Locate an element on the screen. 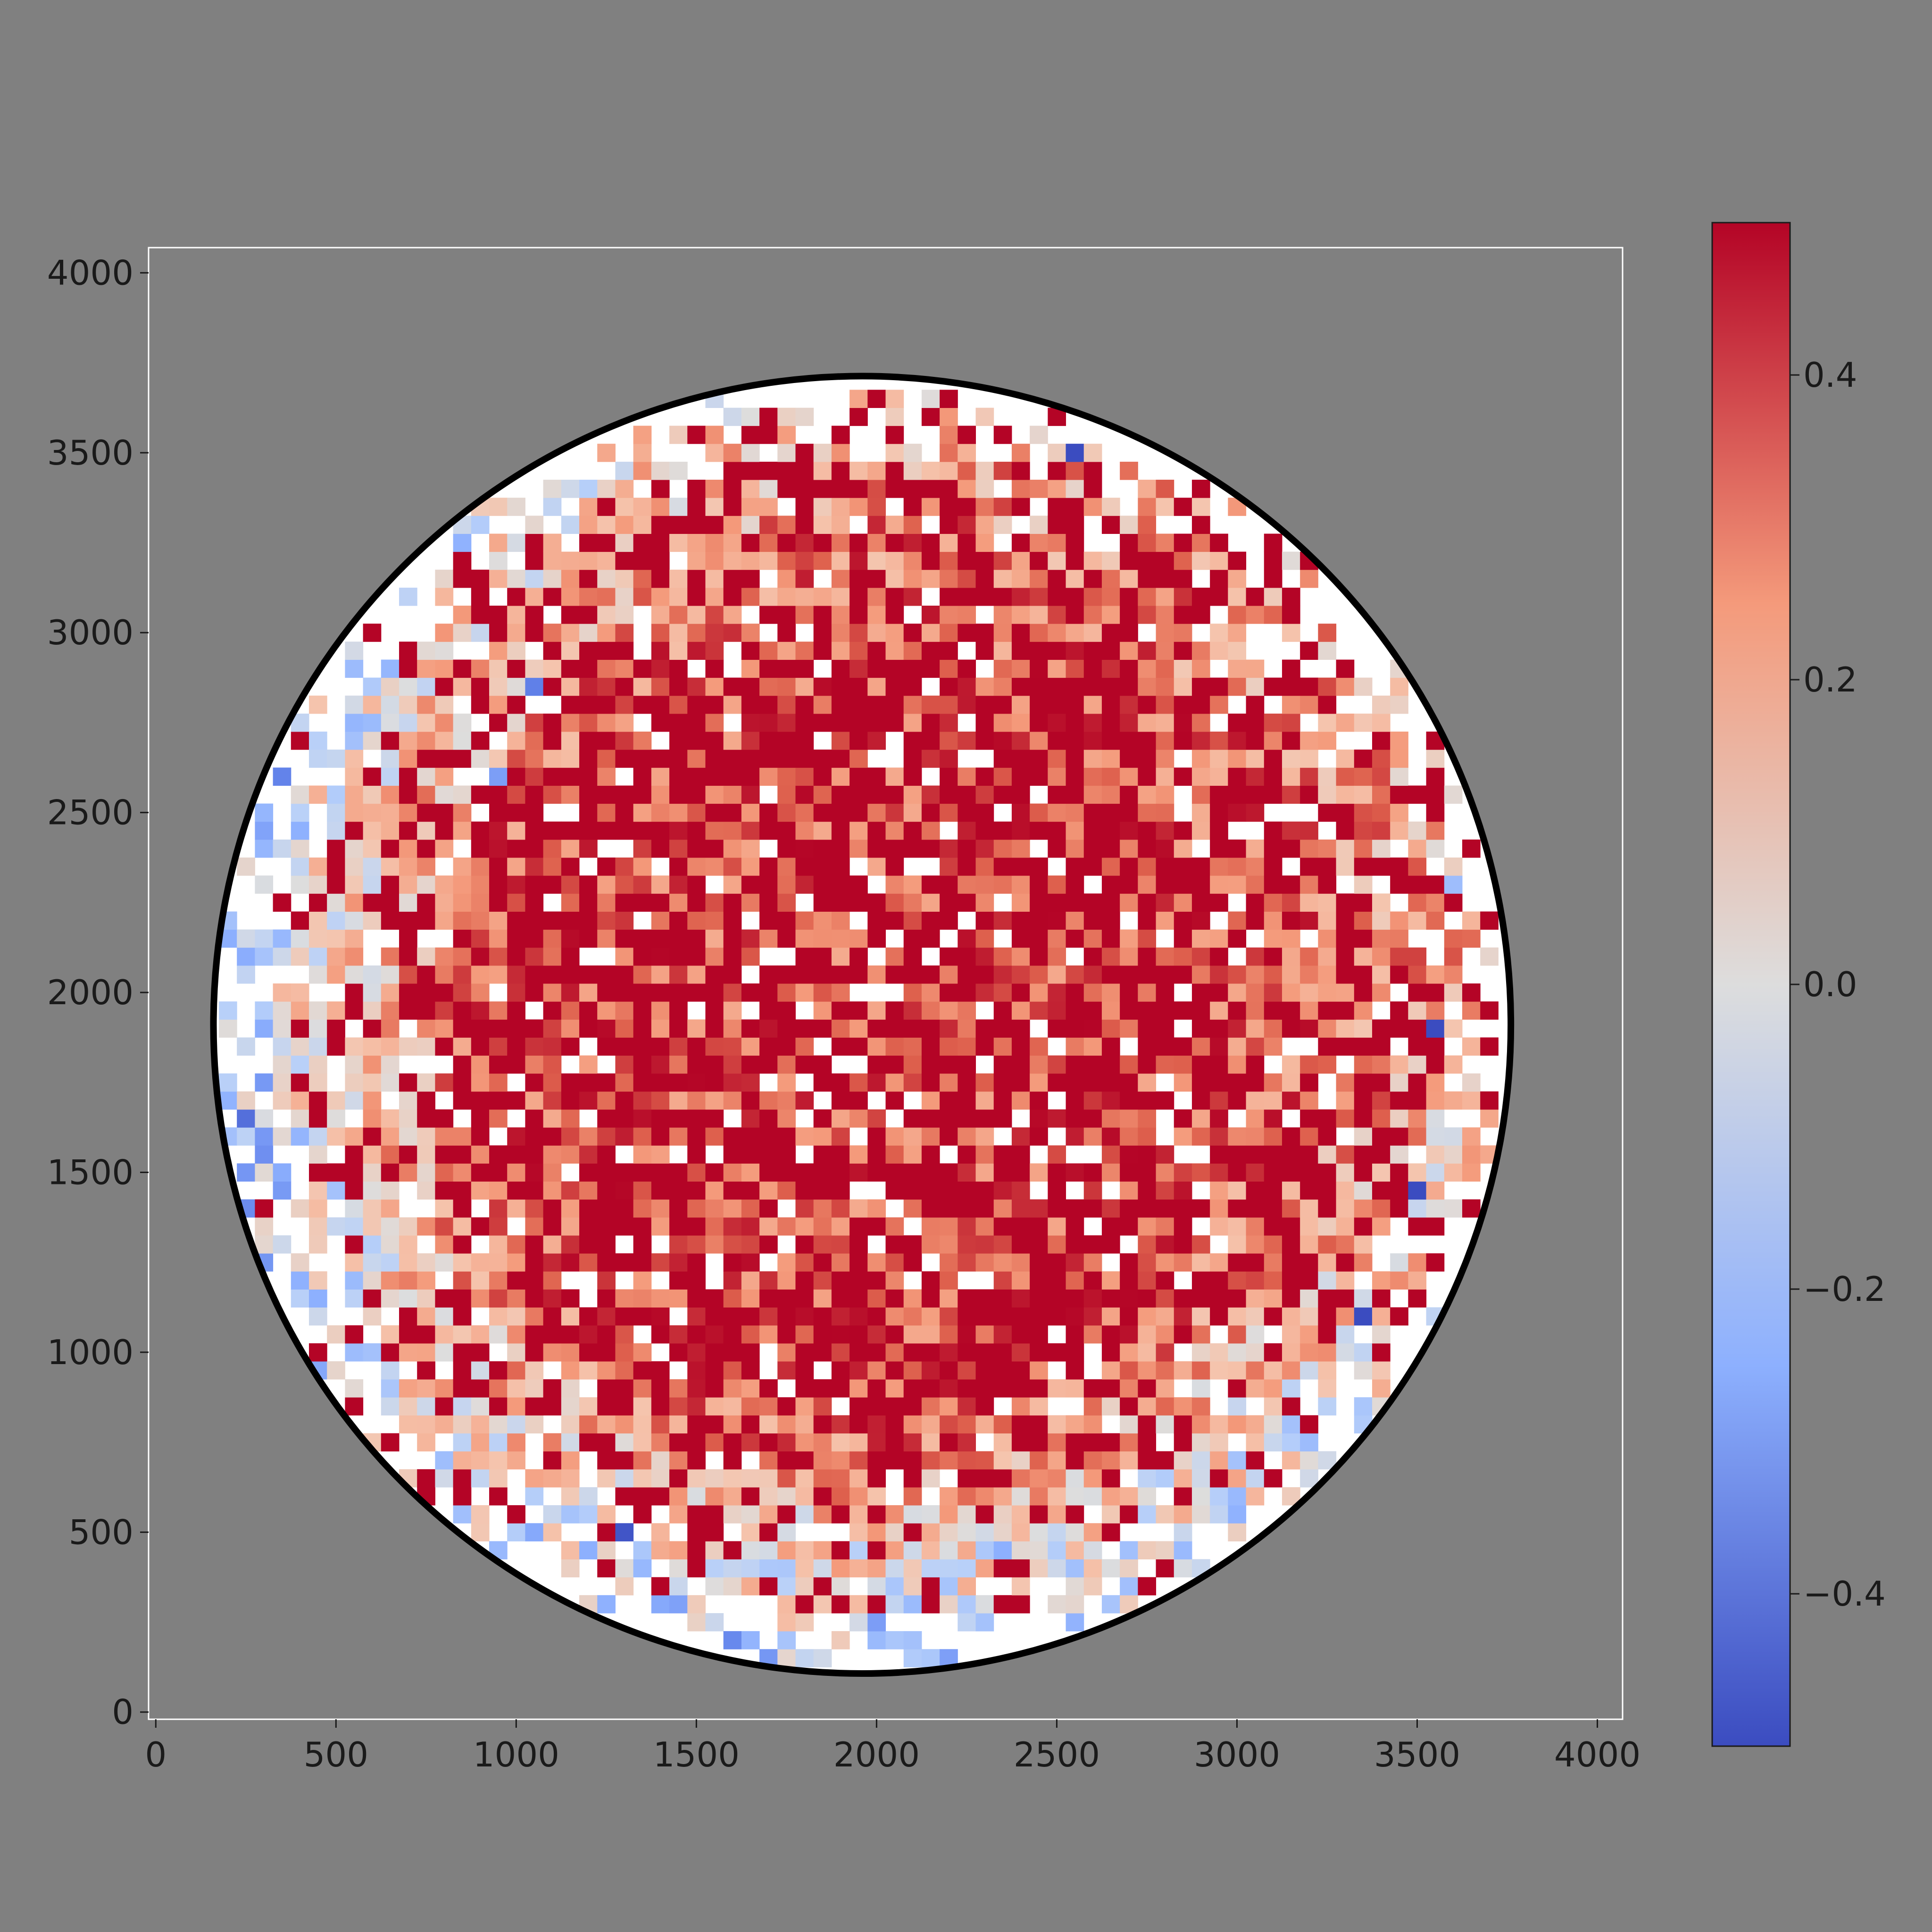 This screenshot has height=1932, width=1932. x-tick-label: 0 is located at coordinates (156, 1755).